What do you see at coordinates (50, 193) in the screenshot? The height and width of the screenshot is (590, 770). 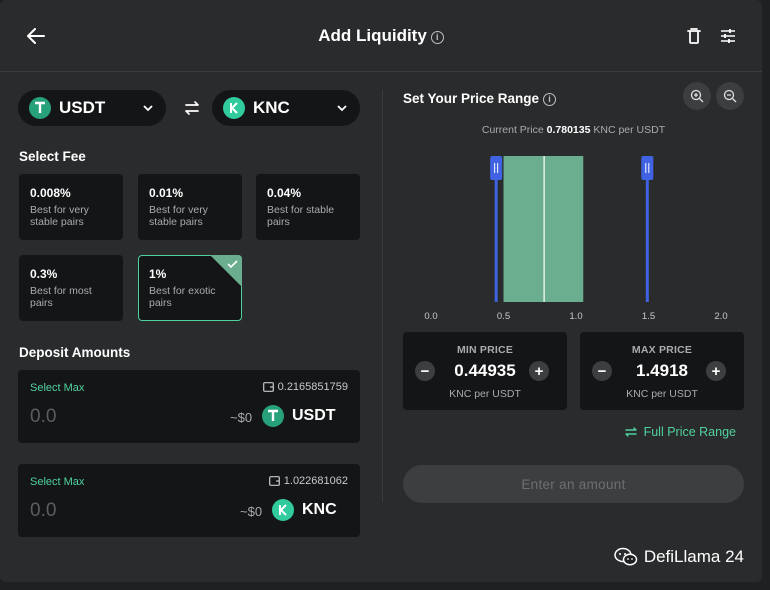 I see `fee-percent: 0.008%` at bounding box center [50, 193].